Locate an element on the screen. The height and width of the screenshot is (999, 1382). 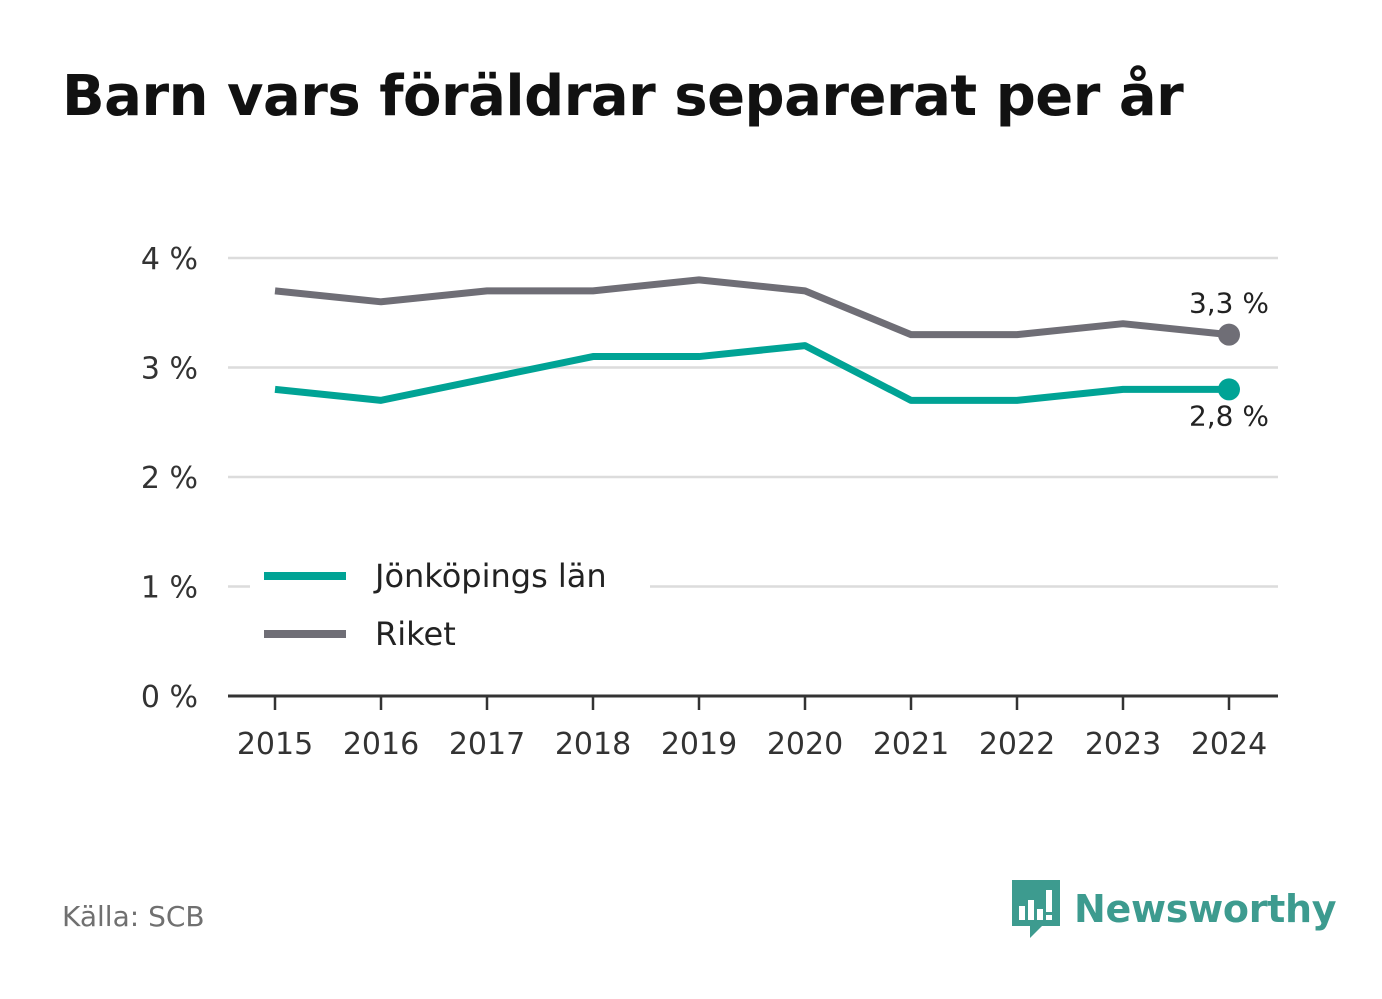
x-tick-label: 2017 is located at coordinates (487, 744).